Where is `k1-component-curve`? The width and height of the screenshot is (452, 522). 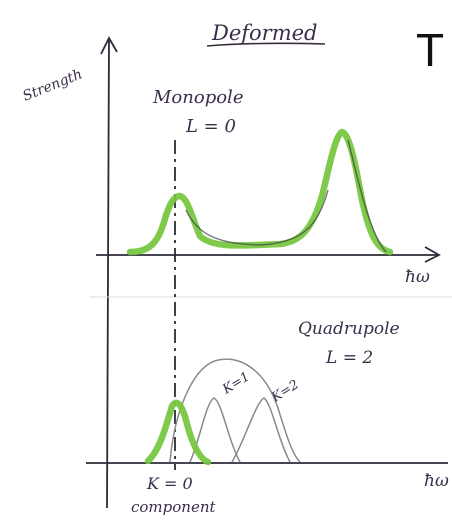
k1-component-curve is located at coordinates (215, 430).